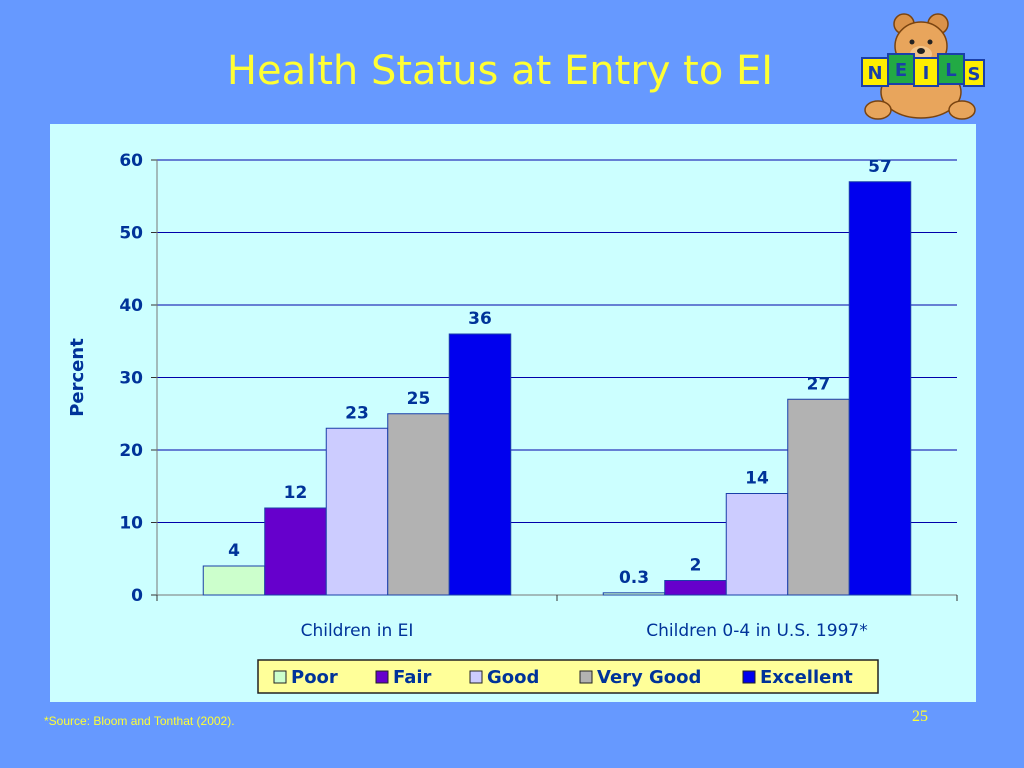 Image resolution: width=1024 pixels, height=768 pixels. Describe the element at coordinates (568, 676) in the screenshot. I see `legend-box` at that location.